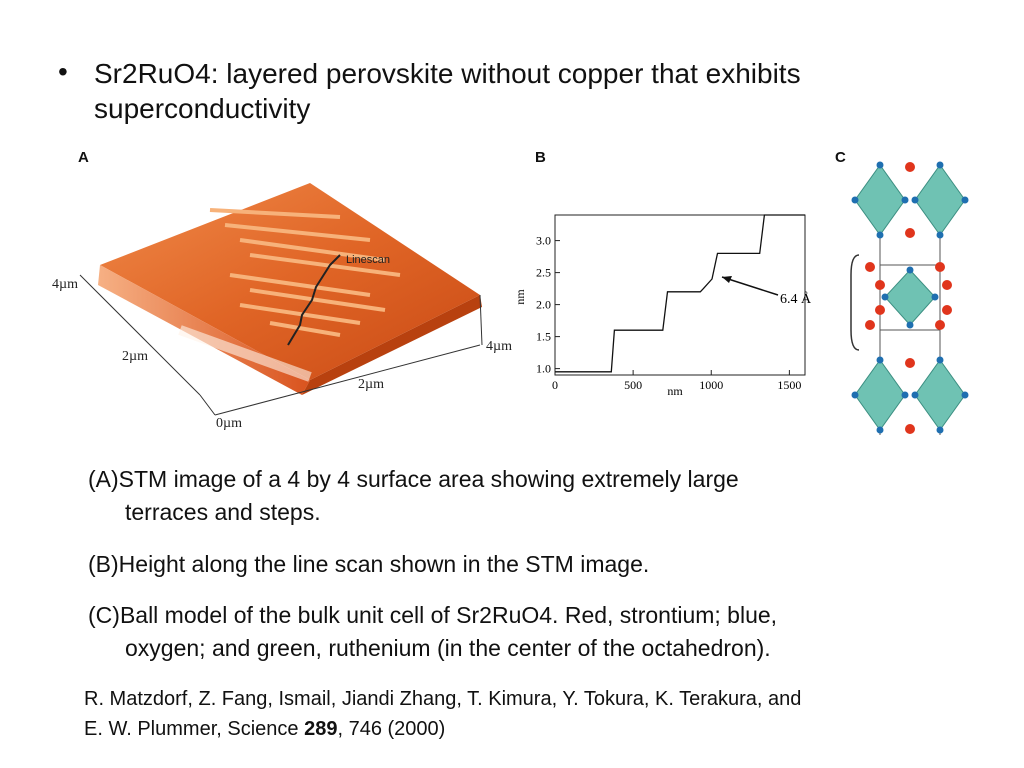  What do you see at coordinates (499, 346) in the screenshot?
I see `axis-label-4um-right: 4µm` at bounding box center [499, 346].